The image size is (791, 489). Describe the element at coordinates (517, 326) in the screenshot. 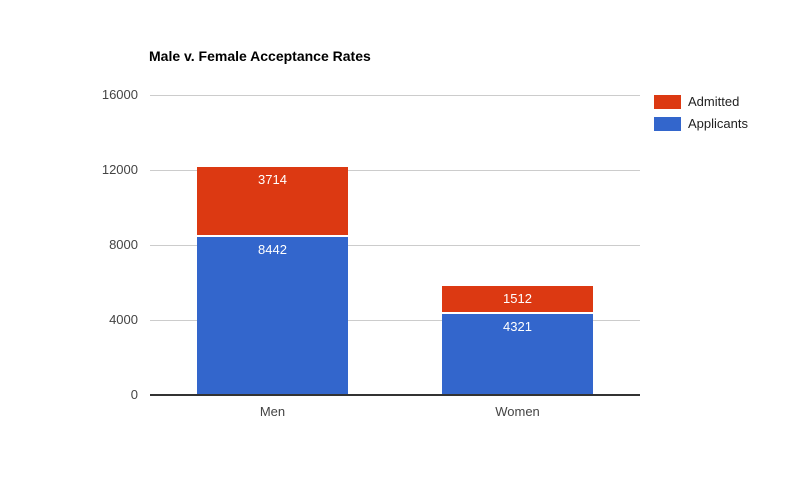

I see `bar-value-label: 4321` at that location.